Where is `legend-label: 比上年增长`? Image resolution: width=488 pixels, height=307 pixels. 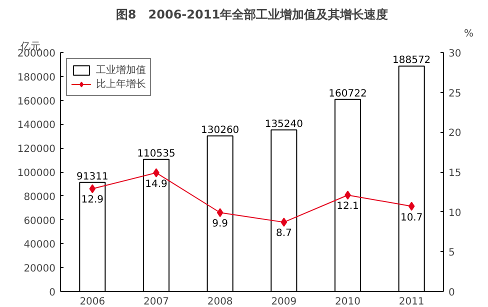
legend-label: 比上年增长 is located at coordinates (121, 84).